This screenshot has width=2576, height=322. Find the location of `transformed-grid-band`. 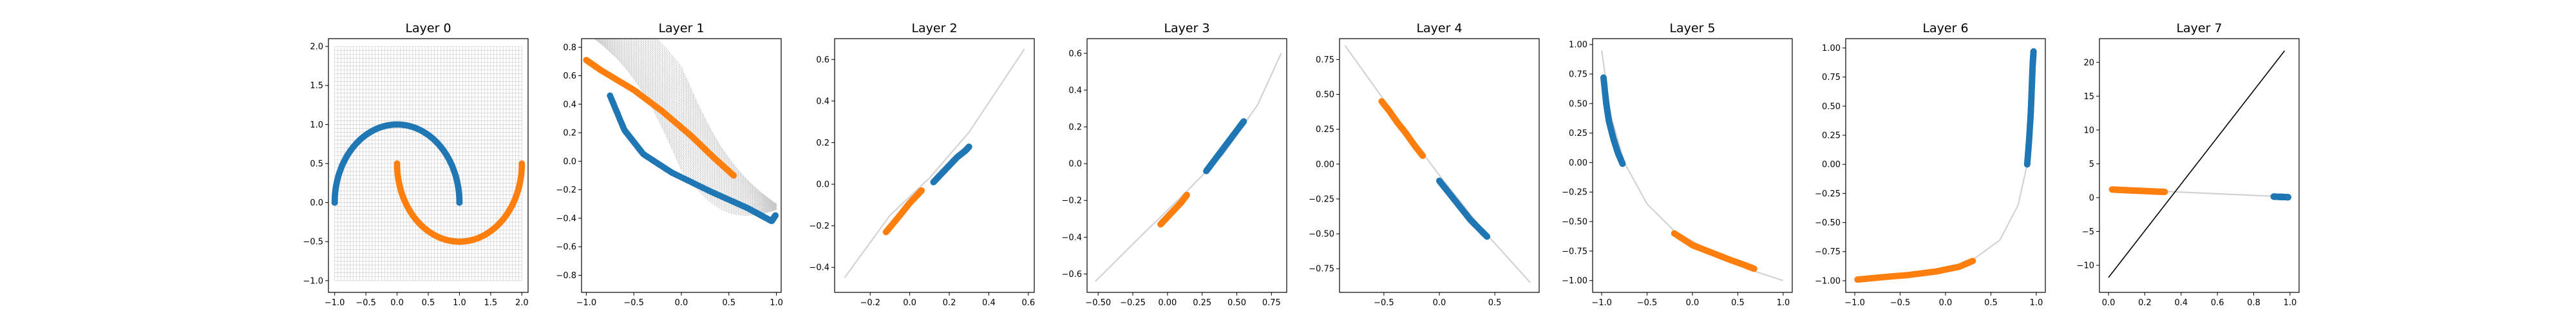

transformed-grid-band is located at coordinates (685, 128).